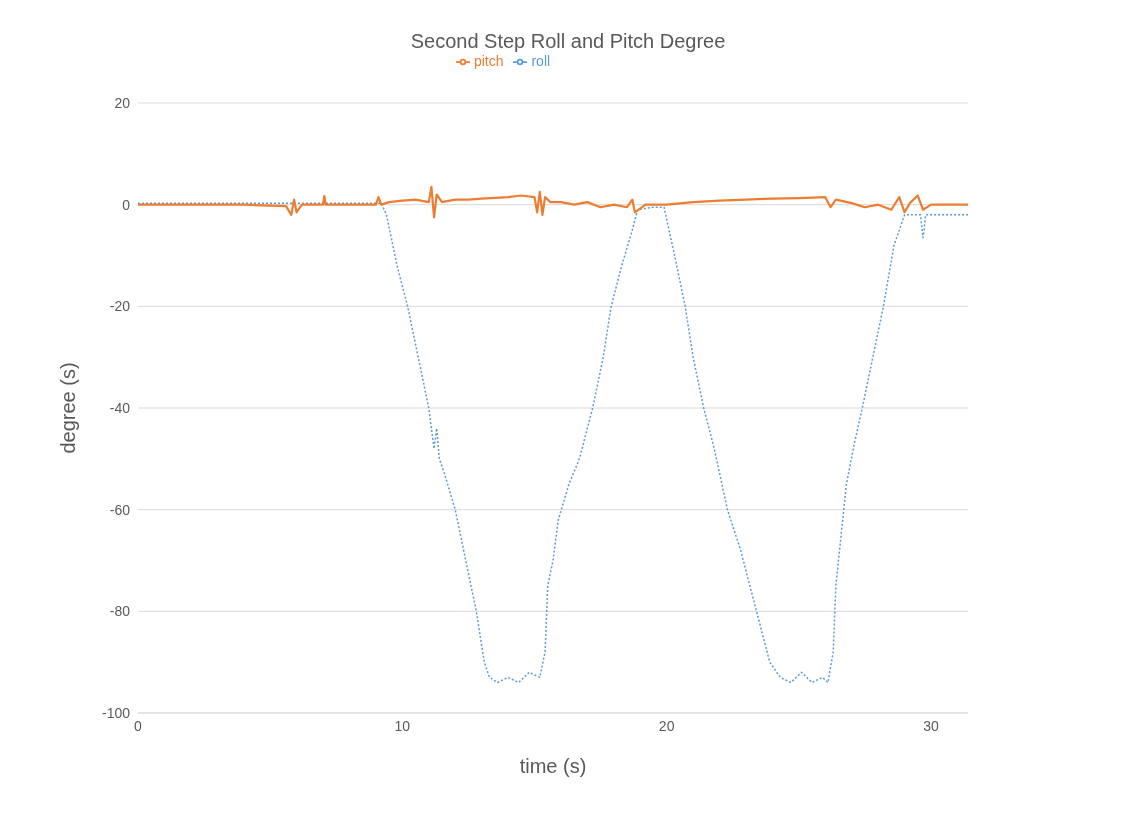 The width and height of the screenshot is (1136, 831). Describe the element at coordinates (122, 102) in the screenshot. I see `y-tick-label: 20` at that location.